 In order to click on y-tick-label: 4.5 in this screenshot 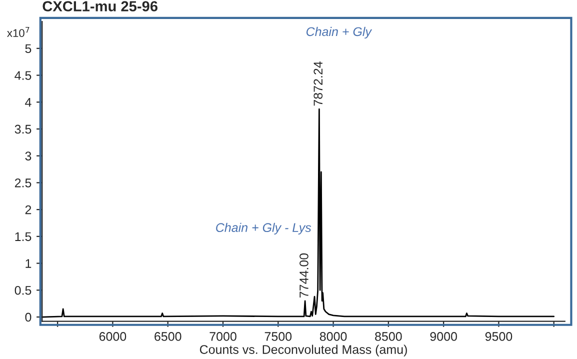, I will do `click(23, 75)`.